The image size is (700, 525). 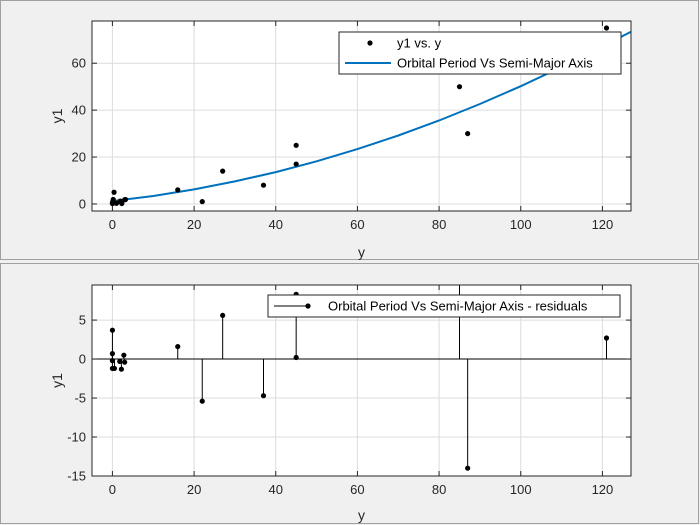 I want to click on legend-entry-label: y1 vs. y, so click(x=419, y=43).